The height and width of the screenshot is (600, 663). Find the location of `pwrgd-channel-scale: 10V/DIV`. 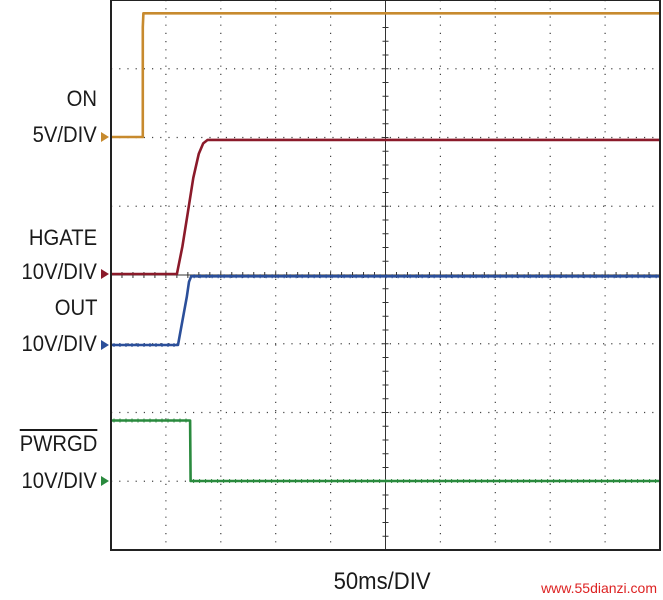

pwrgd-channel-scale: 10V/DIV is located at coordinates (59, 480).